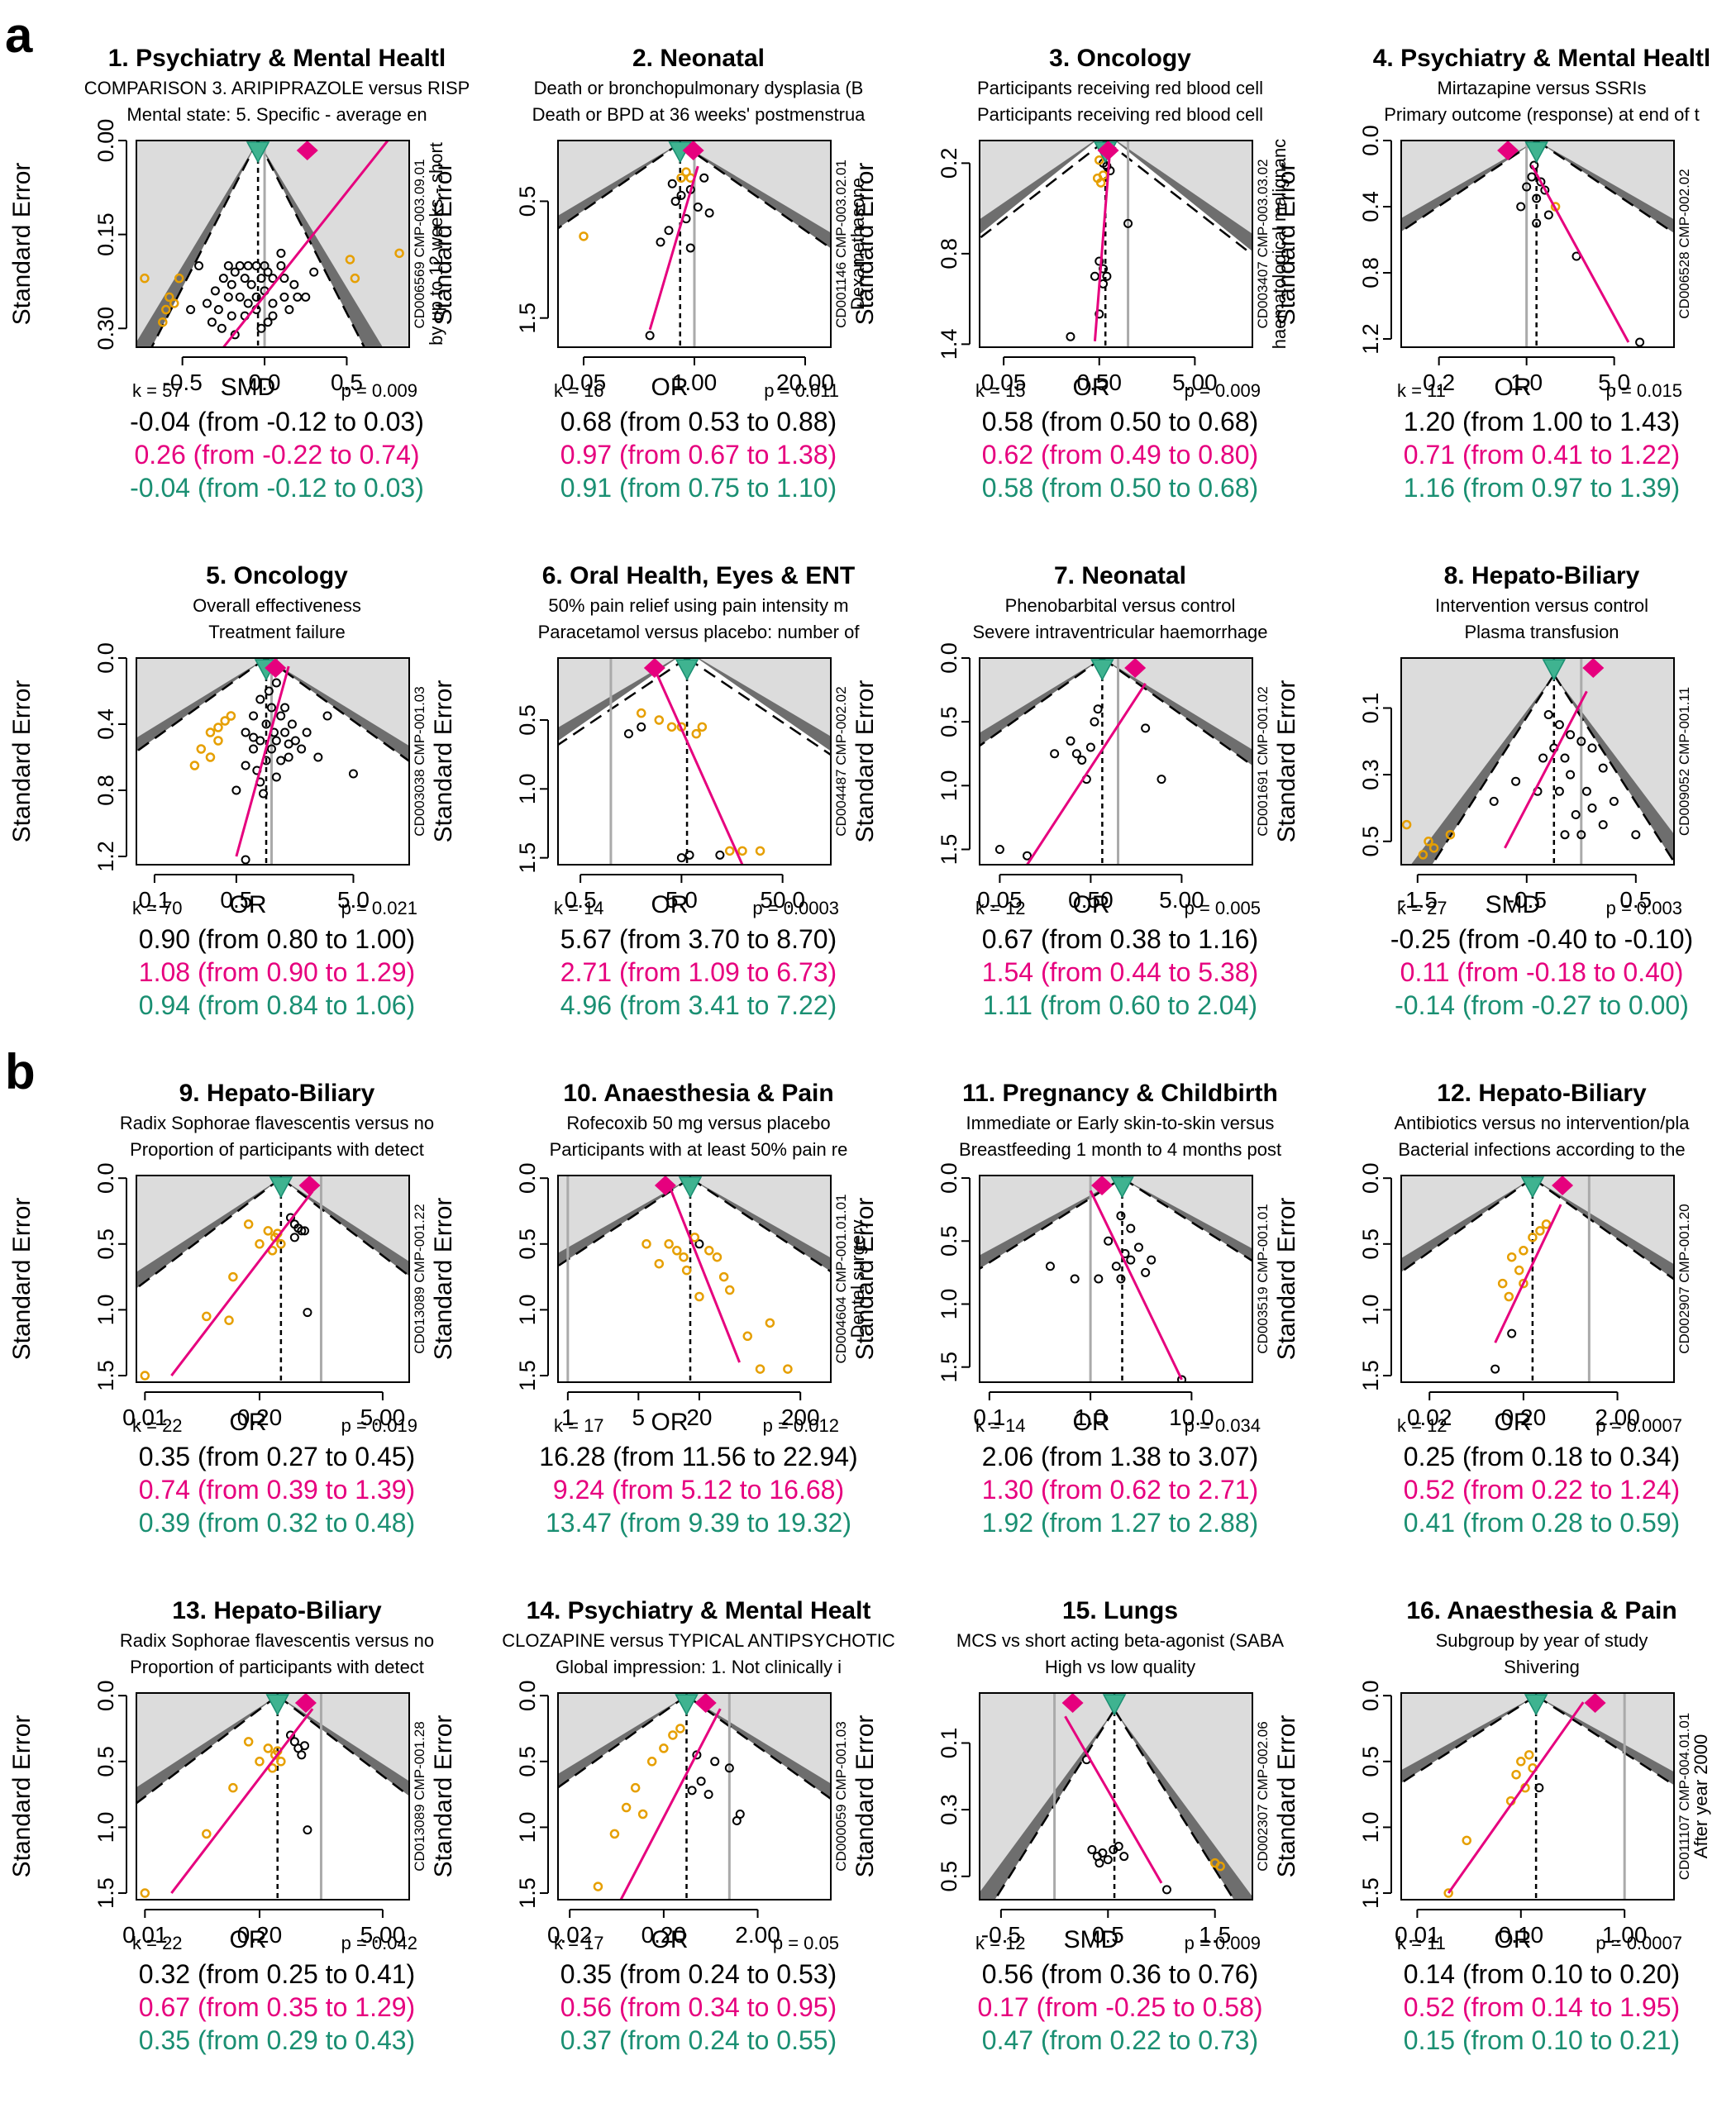 Image resolution: width=1736 pixels, height=2108 pixels. What do you see at coordinates (277, 1093) in the screenshot?
I see `panel-title: 9. Hepato-Biliary` at bounding box center [277, 1093].